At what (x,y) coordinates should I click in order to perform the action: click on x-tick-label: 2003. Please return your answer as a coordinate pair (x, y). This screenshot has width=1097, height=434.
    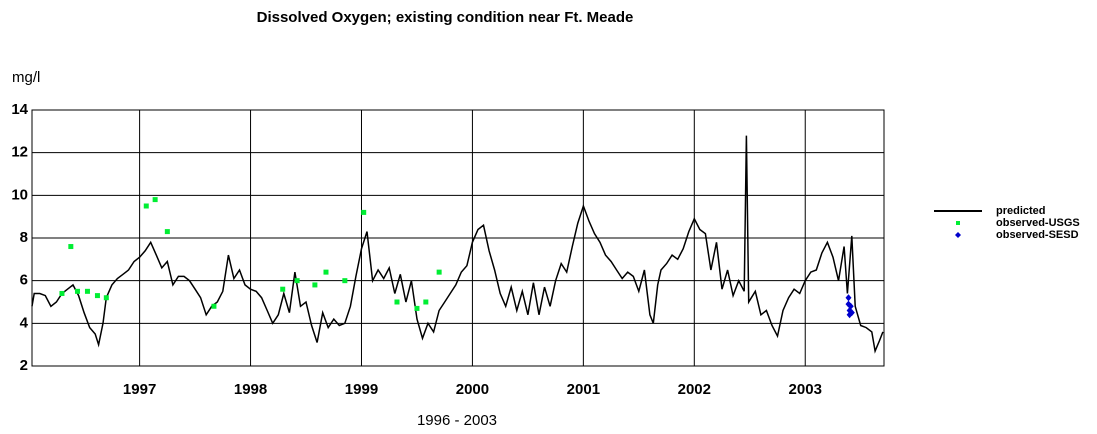
    Looking at the image, I should click on (805, 389).